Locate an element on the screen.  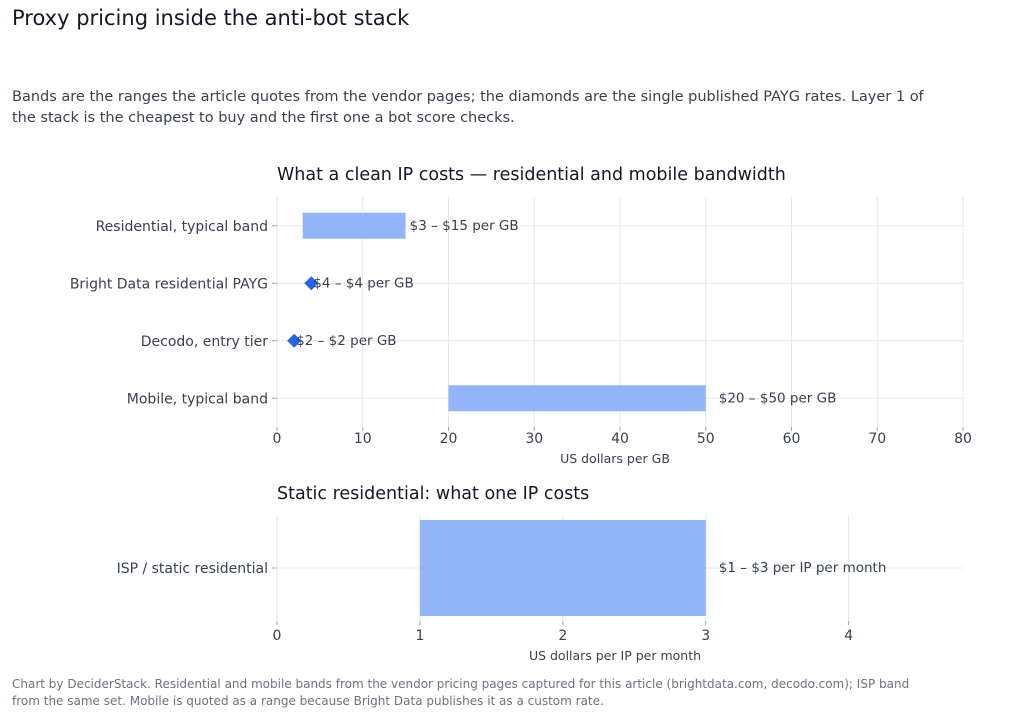
y-category-label: Decodo, entry tier is located at coordinates (204, 342).